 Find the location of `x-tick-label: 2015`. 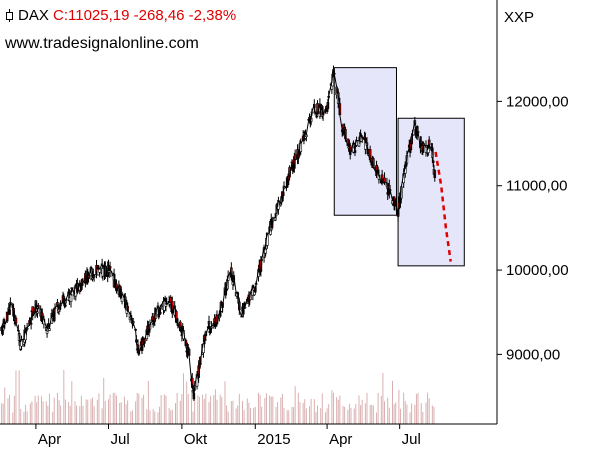

x-tick-label: 2015 is located at coordinates (273, 439).